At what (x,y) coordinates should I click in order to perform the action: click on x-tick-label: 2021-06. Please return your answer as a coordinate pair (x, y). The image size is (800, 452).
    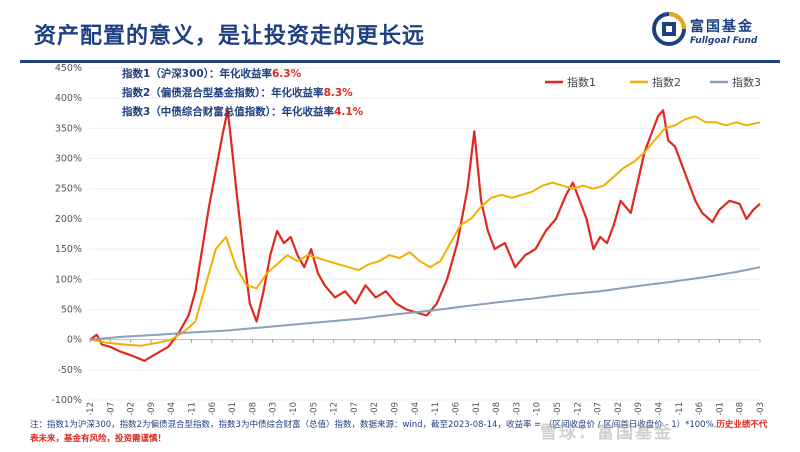
    Looking at the image, I should click on (700, 408).